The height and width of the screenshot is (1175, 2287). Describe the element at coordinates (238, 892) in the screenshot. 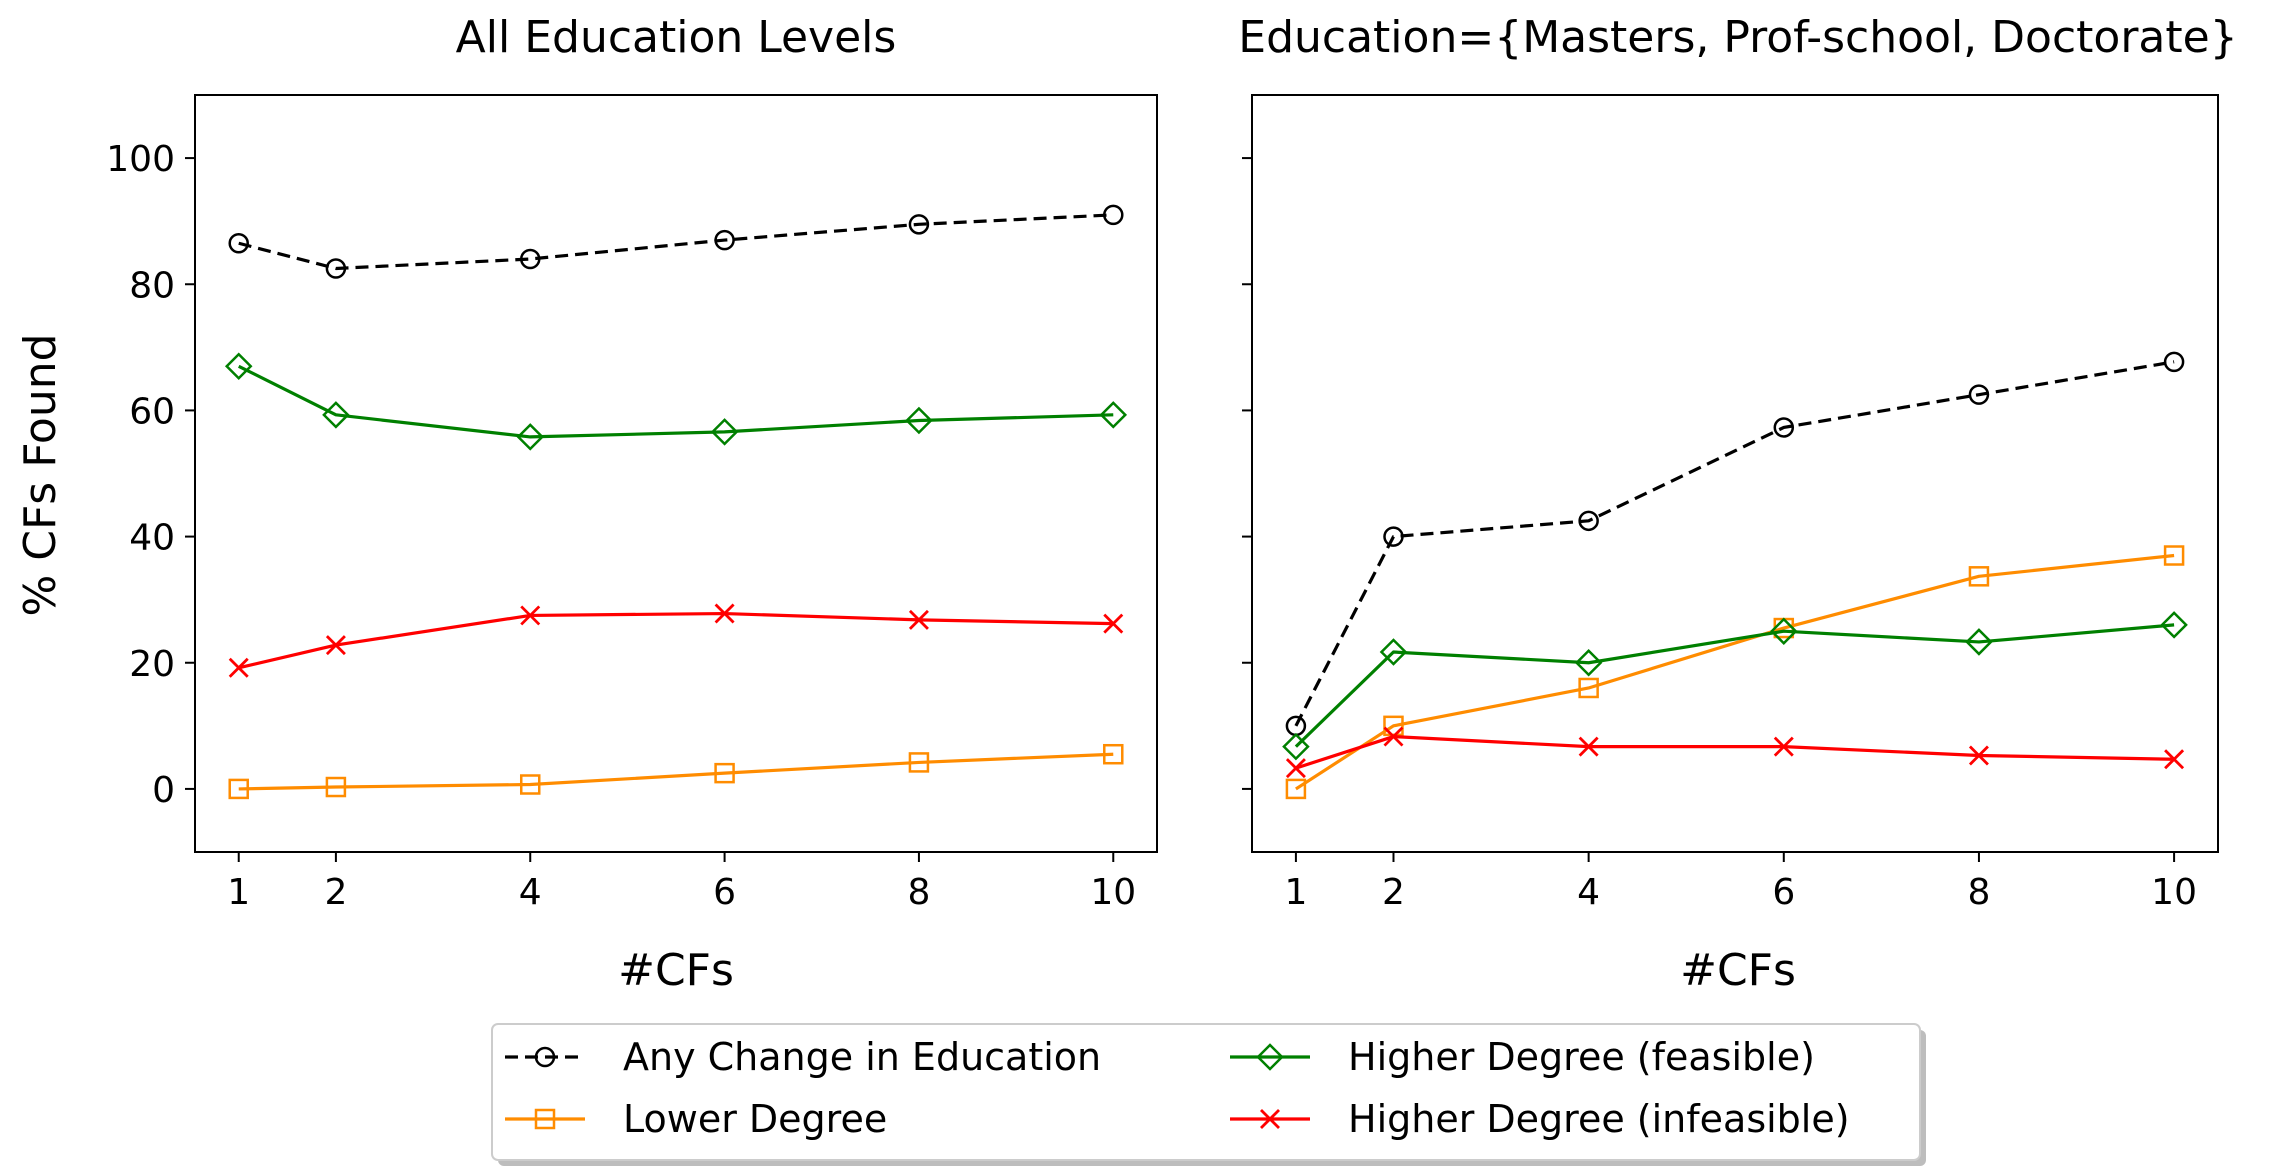

I see `left-x-tick-label: 1` at that location.